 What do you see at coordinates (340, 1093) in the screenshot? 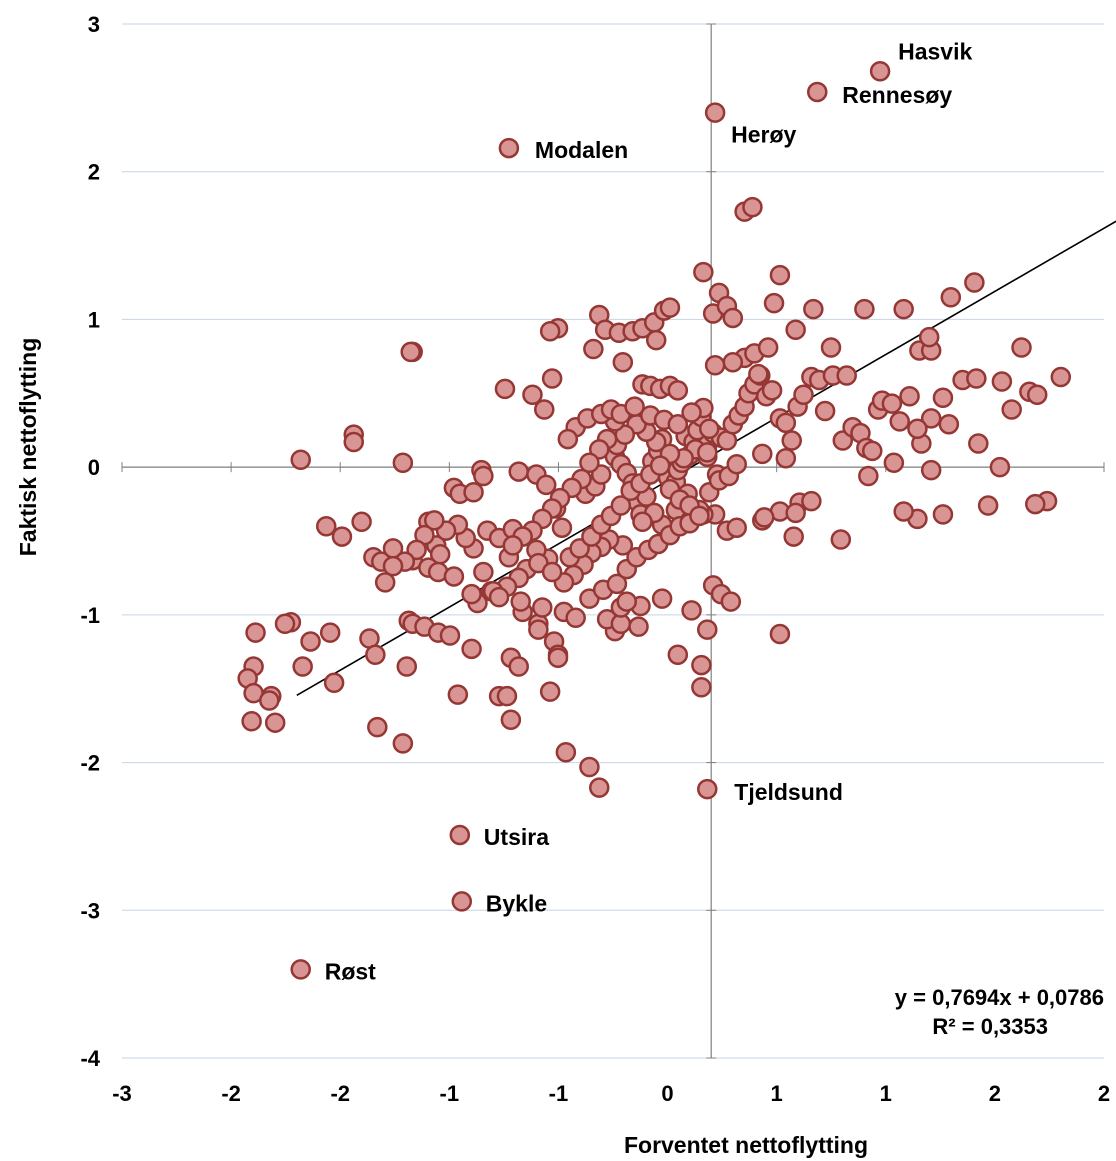
I see `x-tick-label: -2` at bounding box center [340, 1093].